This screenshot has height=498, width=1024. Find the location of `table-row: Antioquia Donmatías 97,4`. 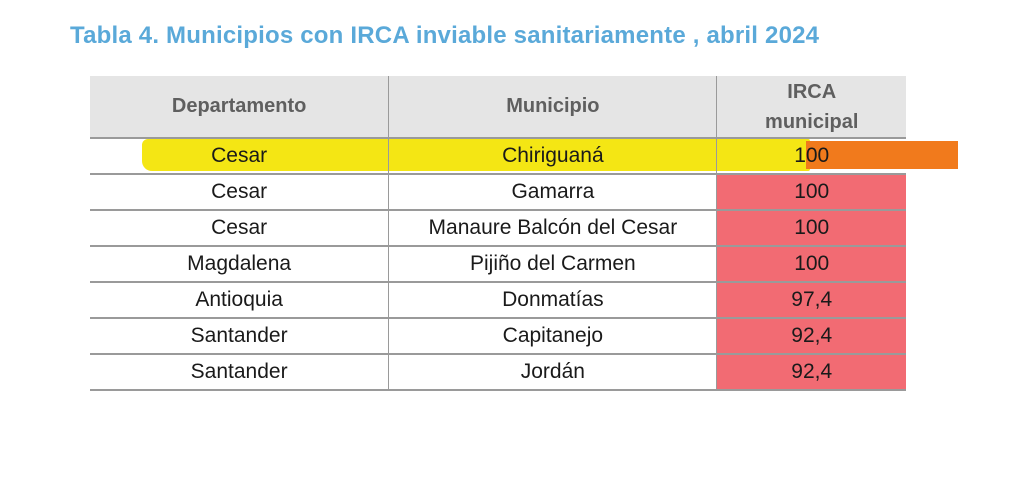

table-row: Antioquia Donmatías 97,4 is located at coordinates (498, 301).